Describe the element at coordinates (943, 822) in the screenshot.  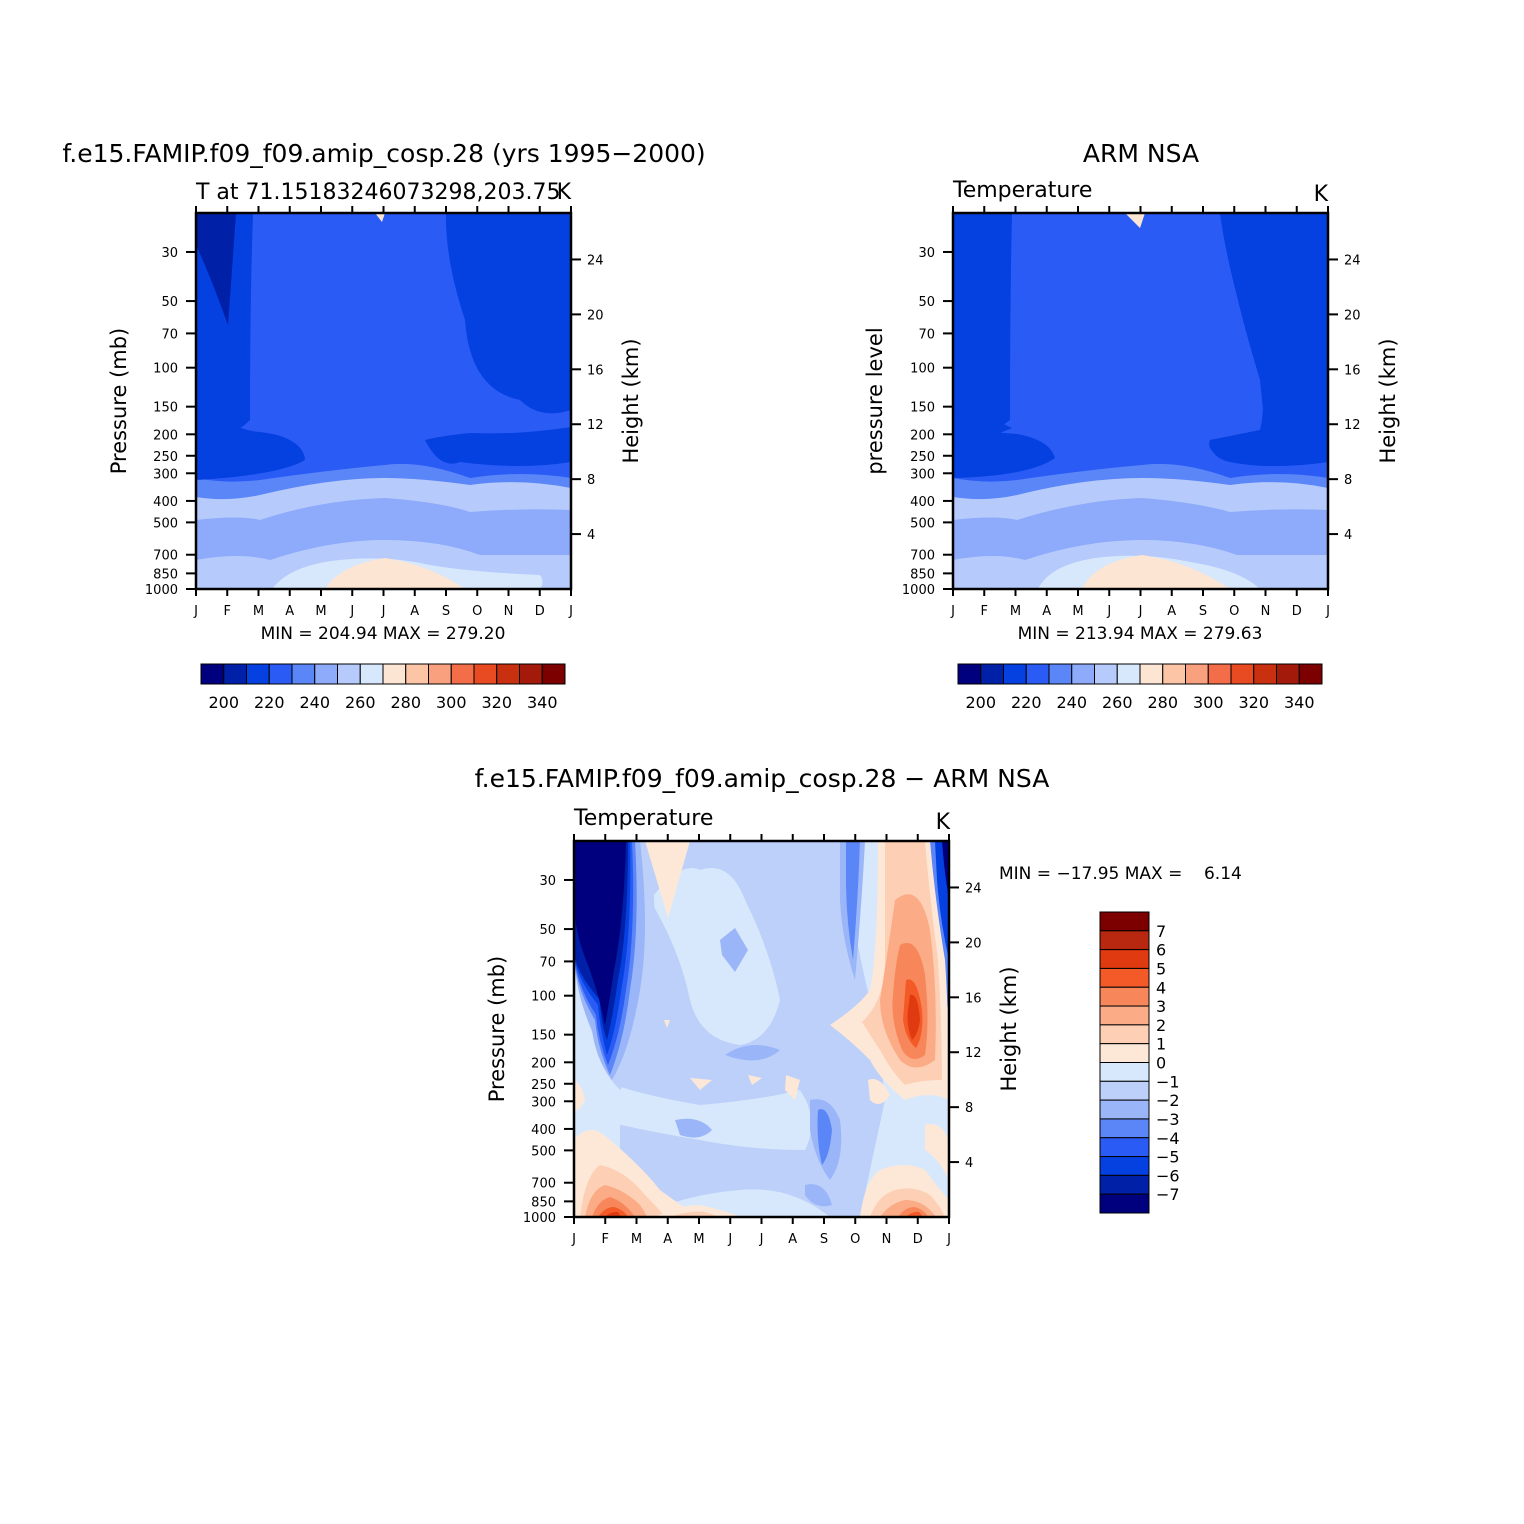
I see `panel-diff-units: K` at that location.